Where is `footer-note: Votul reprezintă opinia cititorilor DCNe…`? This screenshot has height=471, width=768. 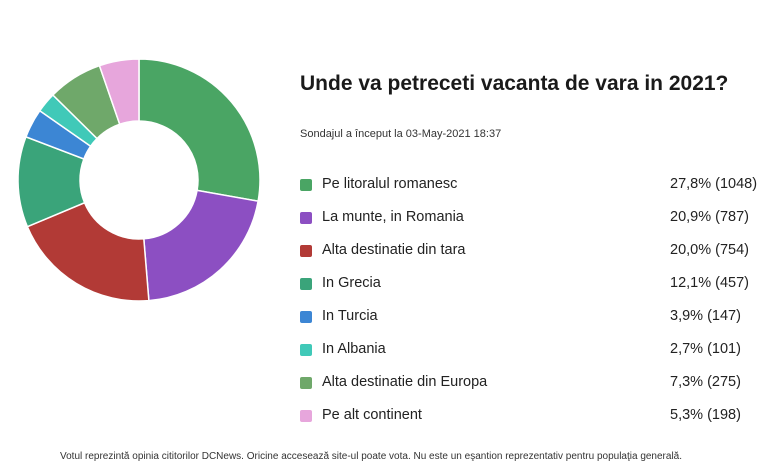
footer-note: Votul reprezintă opinia cititorilor DCNe… is located at coordinates (371, 456).